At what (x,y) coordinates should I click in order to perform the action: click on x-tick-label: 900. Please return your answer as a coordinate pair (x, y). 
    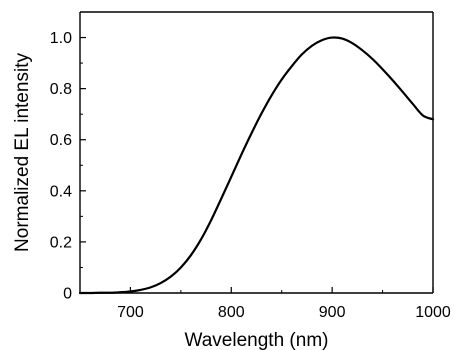
    Looking at the image, I should click on (332, 312).